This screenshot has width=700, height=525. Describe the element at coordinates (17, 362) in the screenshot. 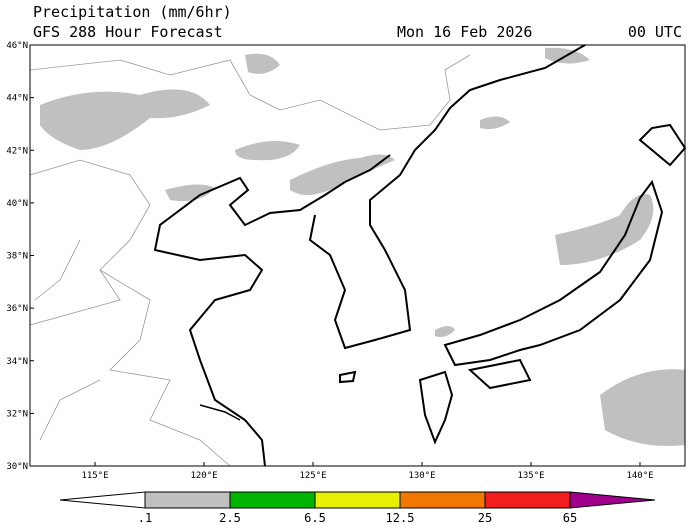

I see `lat-label: 34°N` at that location.